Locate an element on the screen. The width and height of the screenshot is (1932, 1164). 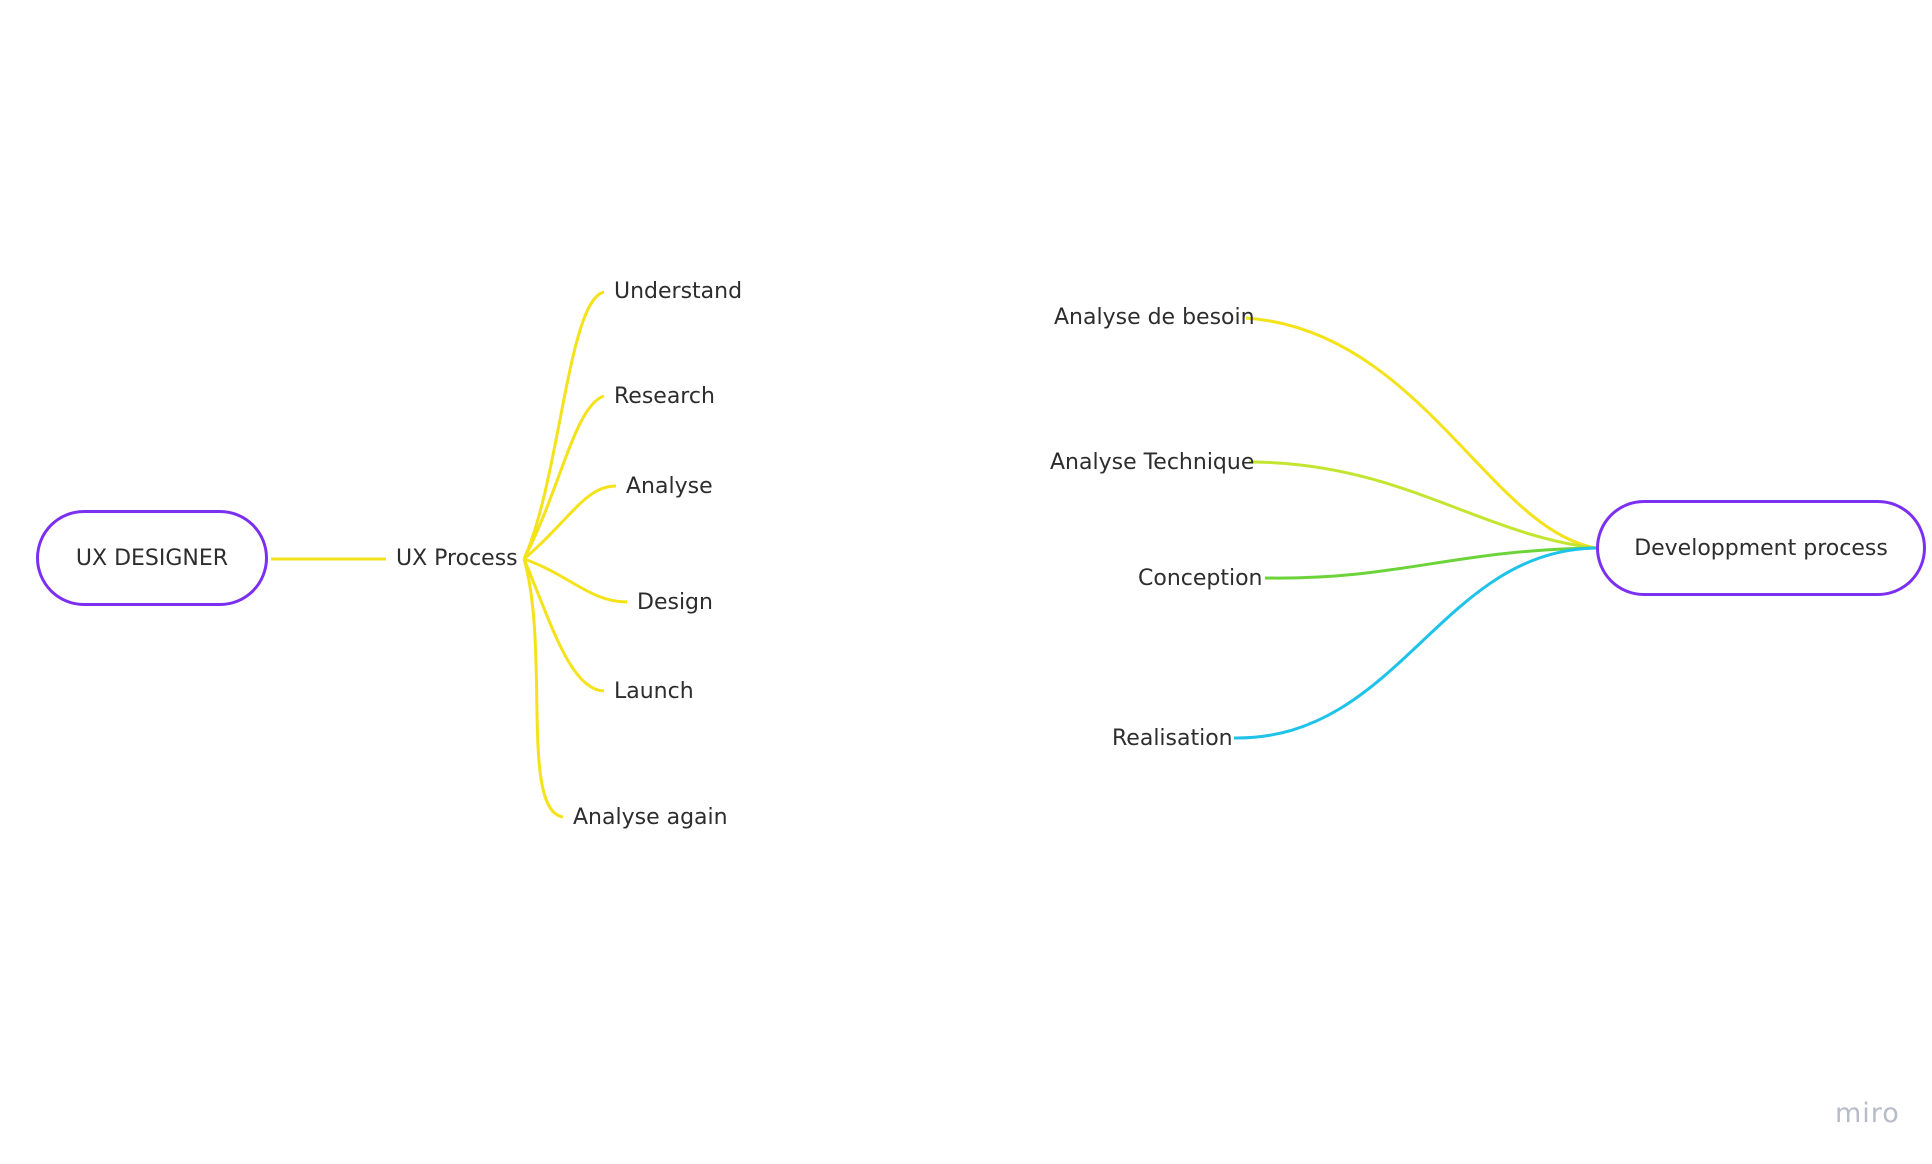
root-node-label: Developpment process is located at coordinates (1761, 548).